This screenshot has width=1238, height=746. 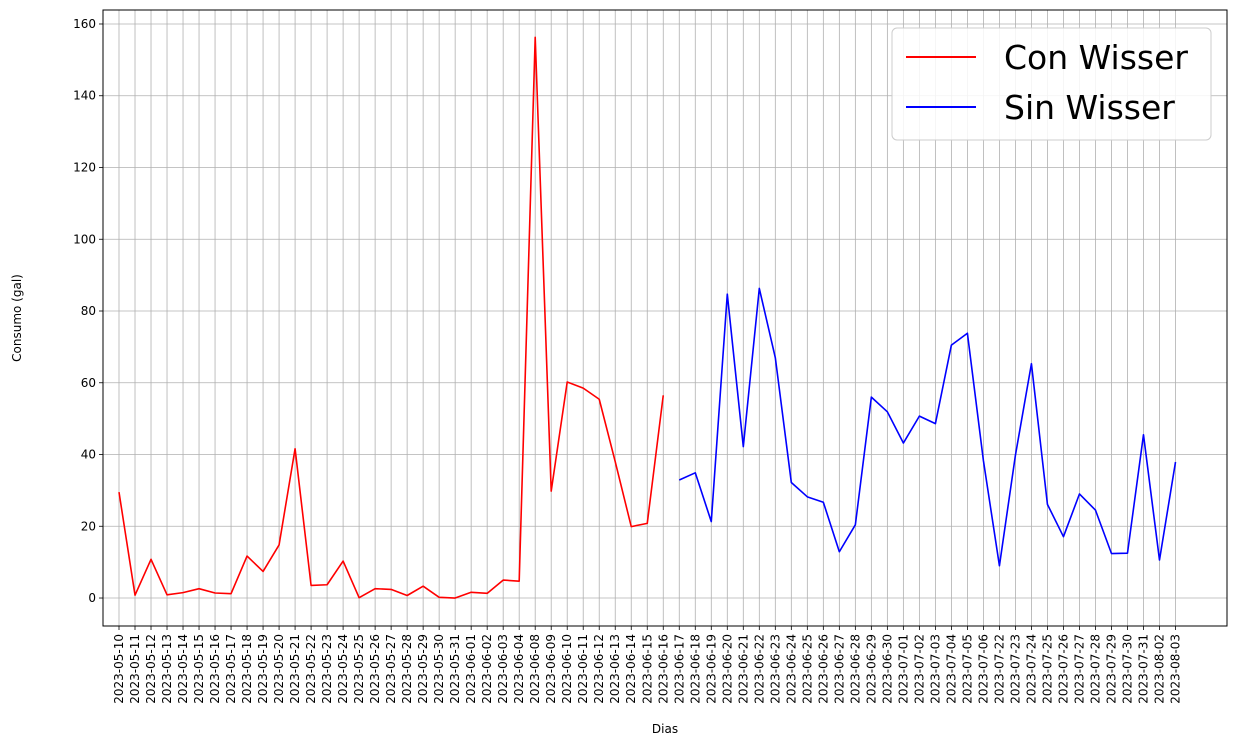 What do you see at coordinates (759, 669) in the screenshot?
I see `x-tick-label: 2023-06-22` at bounding box center [759, 669].